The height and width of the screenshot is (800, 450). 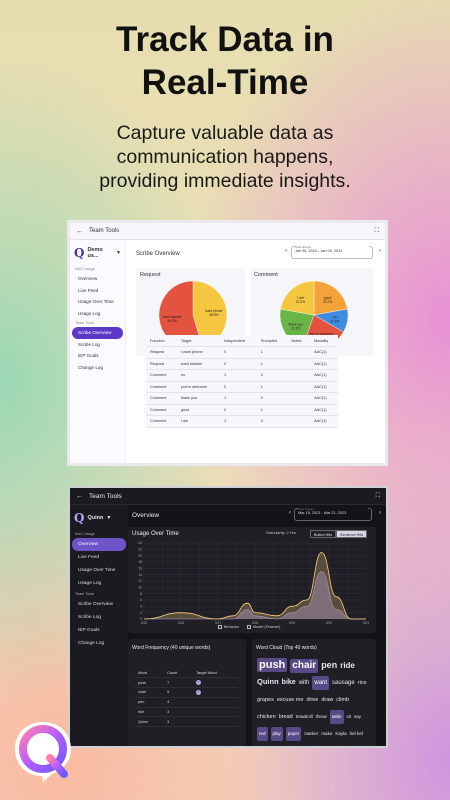 I want to click on cloud-word: draw, so click(x=327, y=700).